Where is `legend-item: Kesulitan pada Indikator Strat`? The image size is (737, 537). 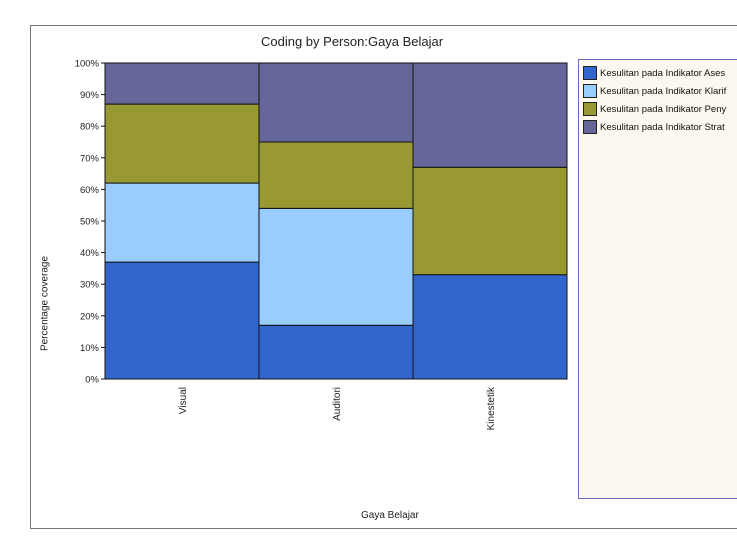 legend-item: Kesulitan pada Indikator Strat is located at coordinates (660, 127).